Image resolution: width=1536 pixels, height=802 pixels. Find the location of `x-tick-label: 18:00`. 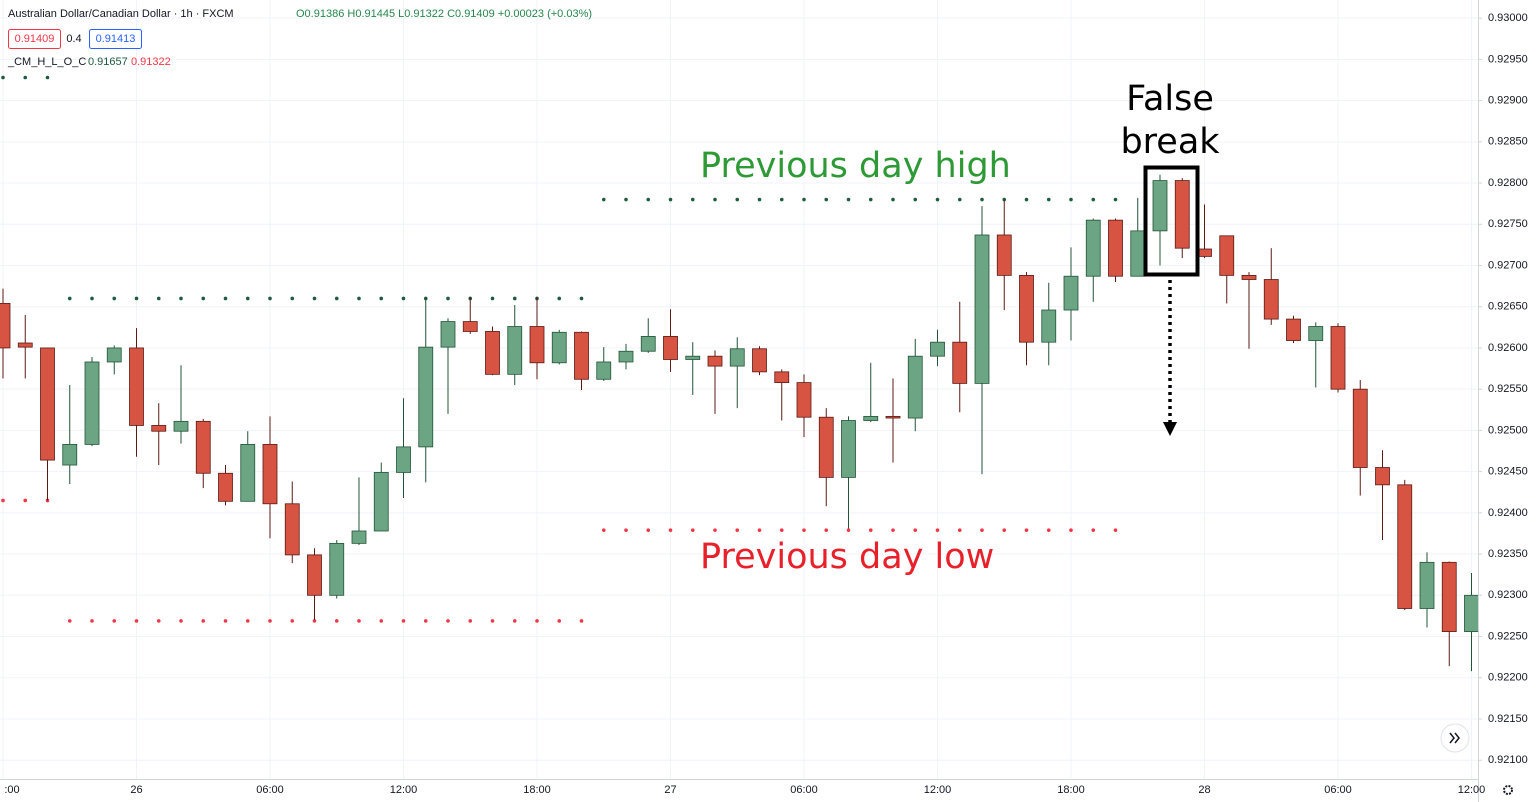

x-tick-label: 18:00 is located at coordinates (1071, 790).